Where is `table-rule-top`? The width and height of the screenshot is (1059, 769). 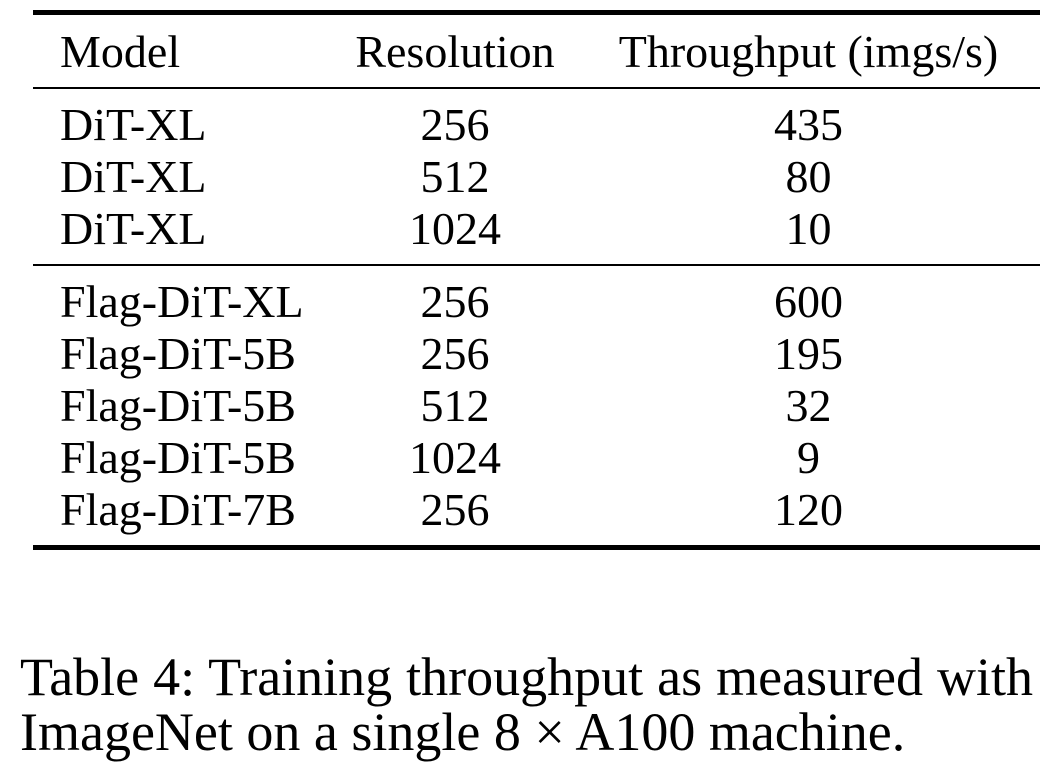
table-rule-top is located at coordinates (536, 12).